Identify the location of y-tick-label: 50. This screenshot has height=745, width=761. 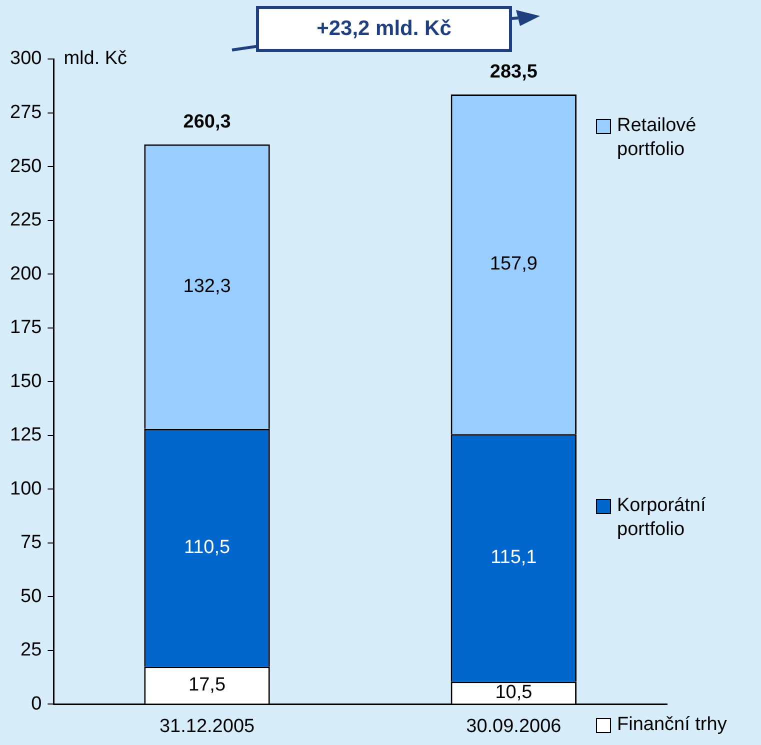
(31, 596).